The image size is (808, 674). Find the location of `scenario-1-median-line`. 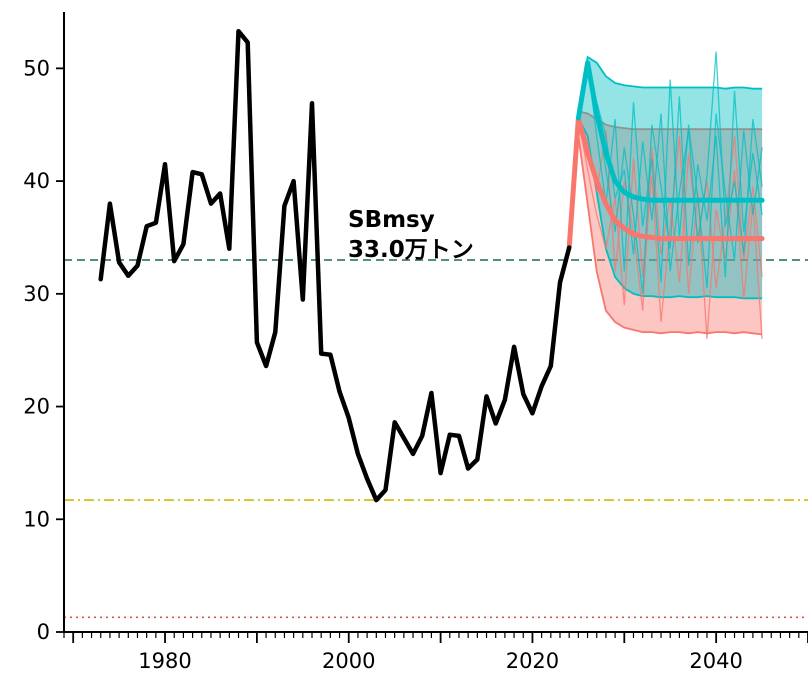

scenario-1-median-line is located at coordinates (670, 131).